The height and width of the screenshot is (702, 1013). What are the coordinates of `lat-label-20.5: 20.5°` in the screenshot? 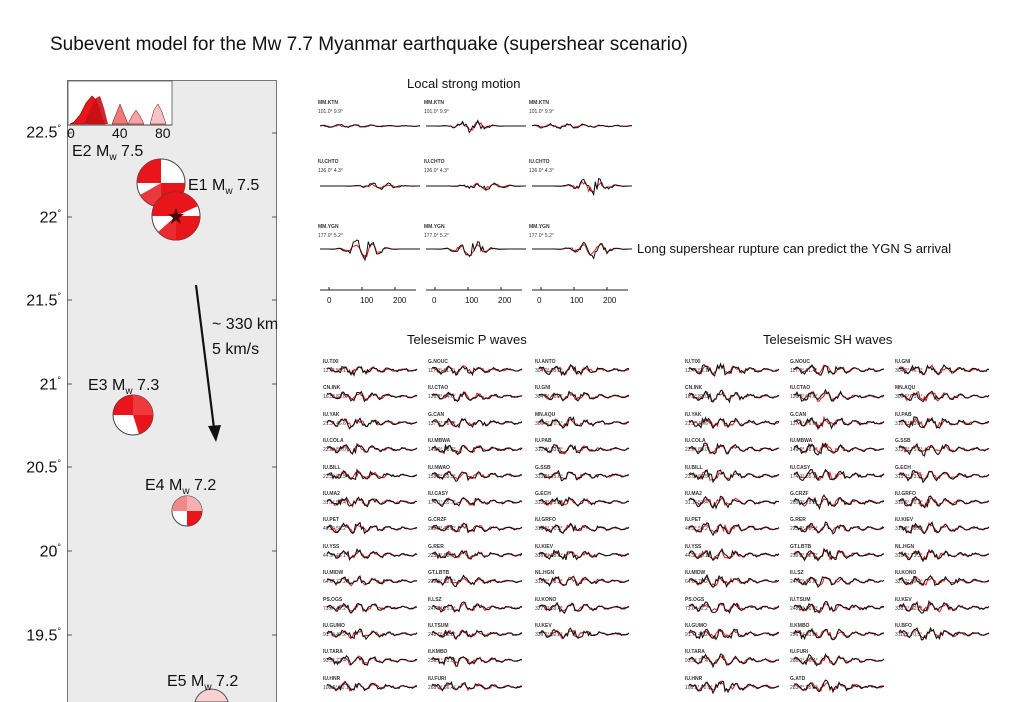 It's located at (43, 467).